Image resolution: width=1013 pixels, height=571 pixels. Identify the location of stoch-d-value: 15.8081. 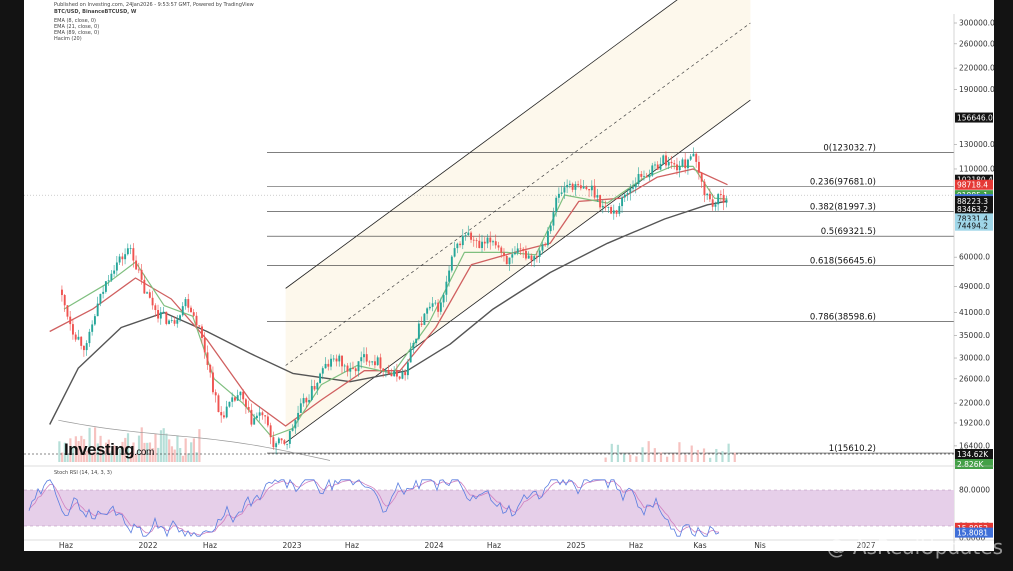
(972, 533).